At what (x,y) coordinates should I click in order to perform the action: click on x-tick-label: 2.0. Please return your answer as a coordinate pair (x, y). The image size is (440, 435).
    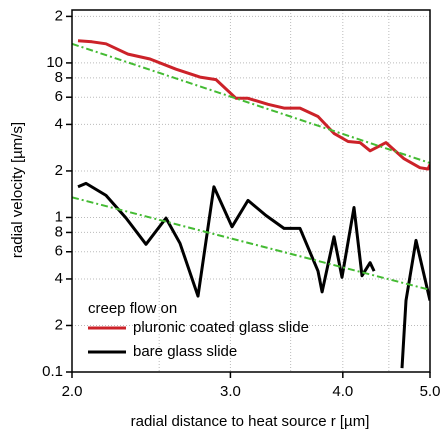
    Looking at the image, I should click on (72, 391).